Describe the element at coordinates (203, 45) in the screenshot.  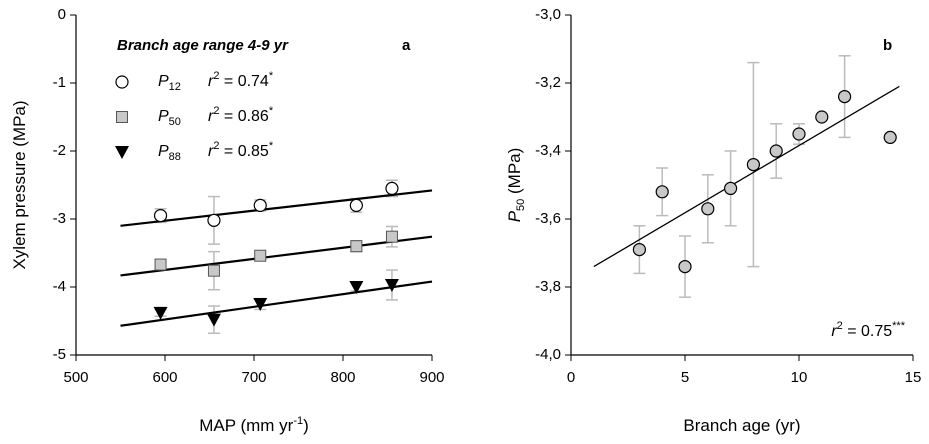
I see `annotation: Branch age range 4-9 yr` at that location.